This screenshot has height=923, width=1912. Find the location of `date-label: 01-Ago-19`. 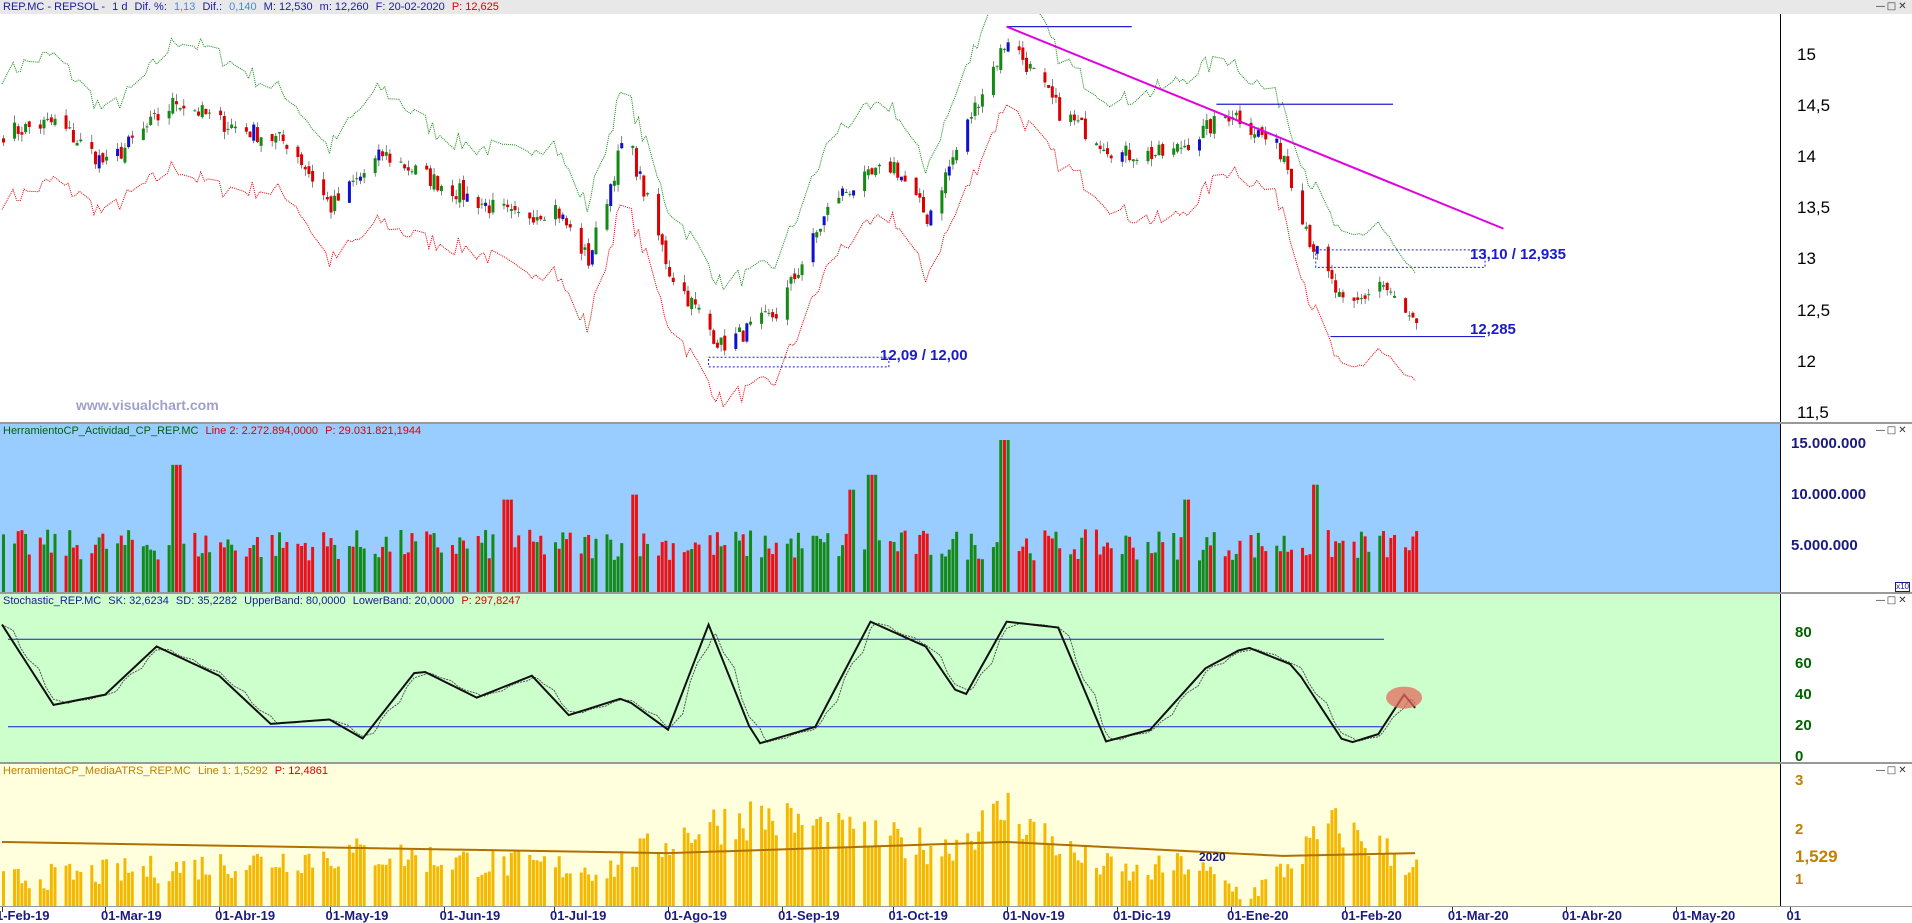

date-label: 01-Ago-19 is located at coordinates (695, 915).